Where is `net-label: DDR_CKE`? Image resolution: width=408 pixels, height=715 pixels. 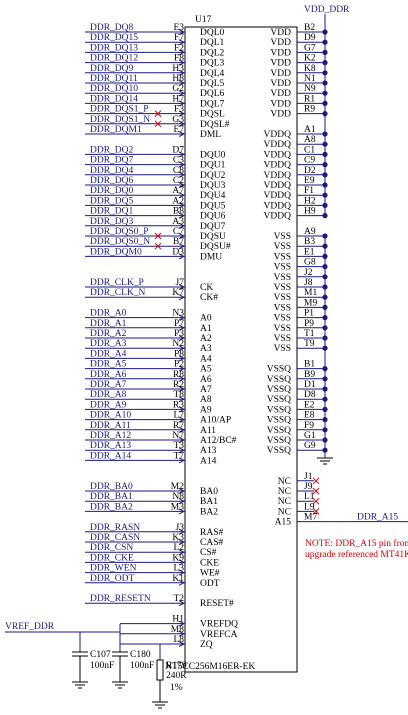 net-label: DDR_CKE is located at coordinates (112, 558).